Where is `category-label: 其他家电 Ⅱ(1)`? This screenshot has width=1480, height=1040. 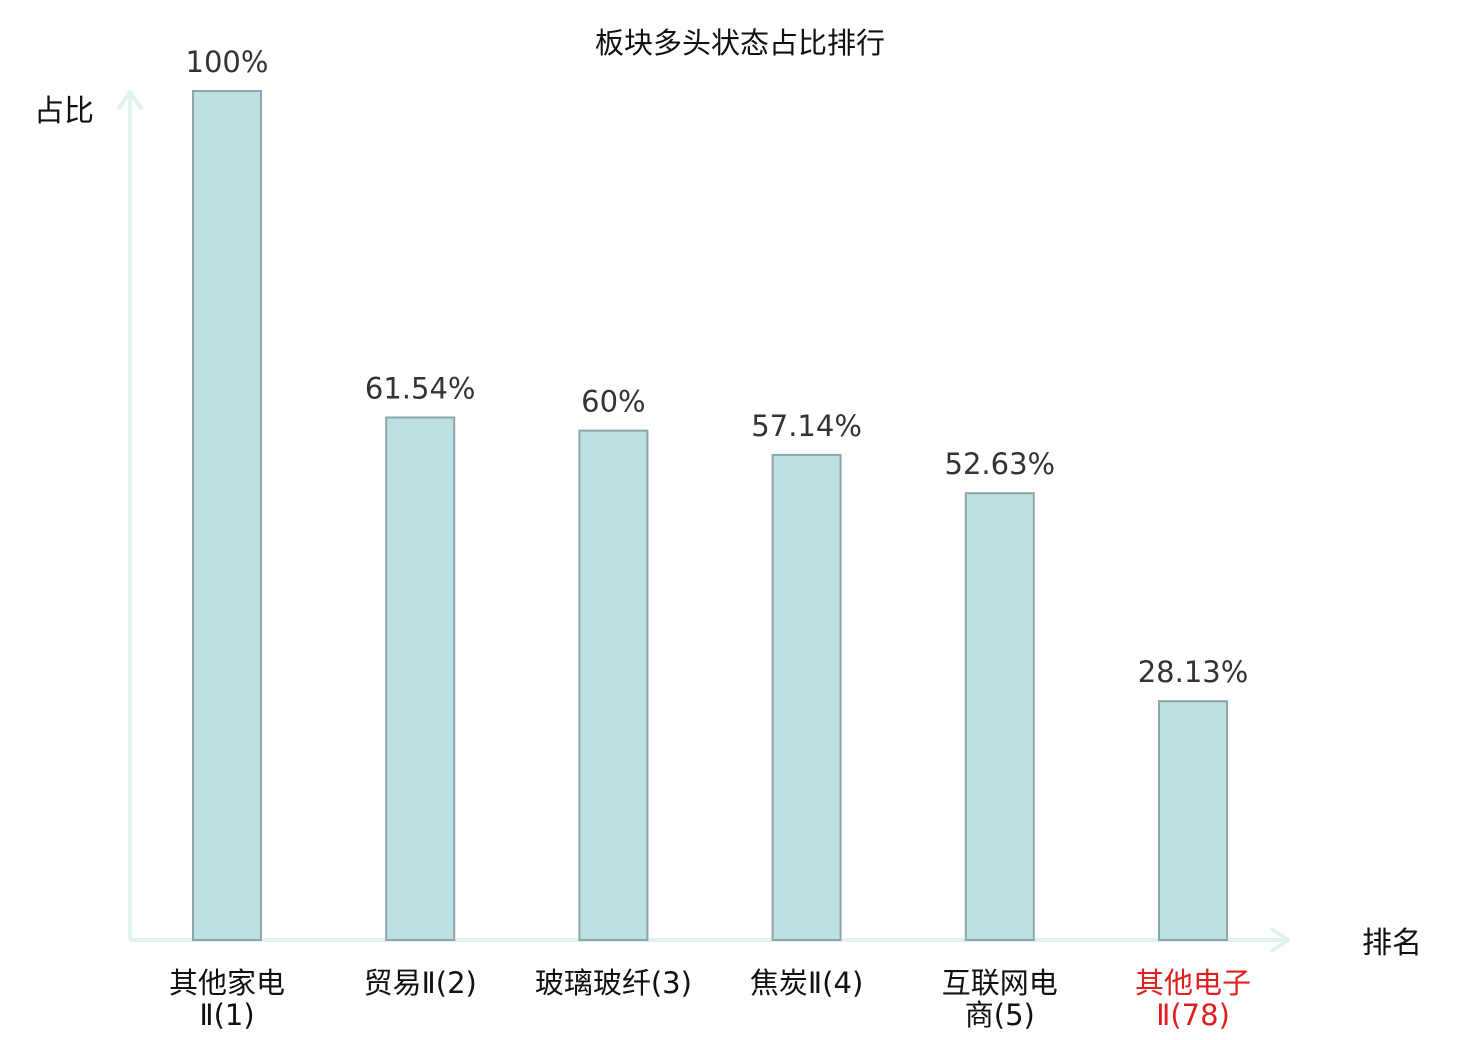 category-label: 其他家电 Ⅱ(1) is located at coordinates (227, 999).